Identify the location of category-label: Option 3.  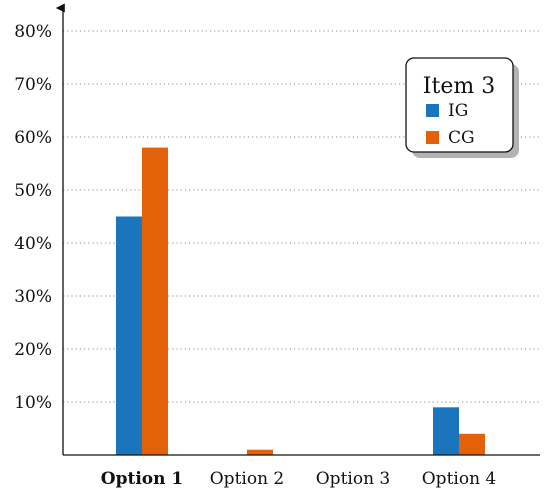
(353, 479).